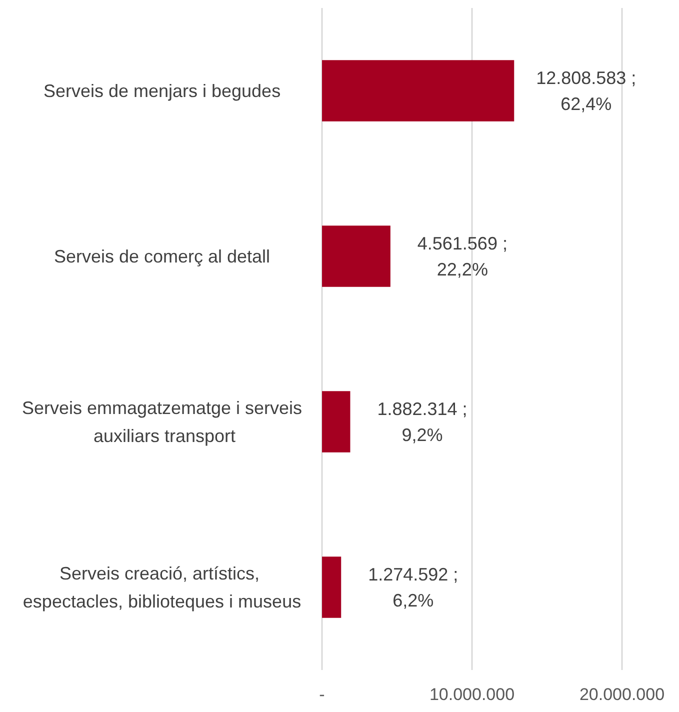  Describe the element at coordinates (162, 90) in the screenshot. I see `y-tick-label: Serveis de menjars i begudes` at that location.